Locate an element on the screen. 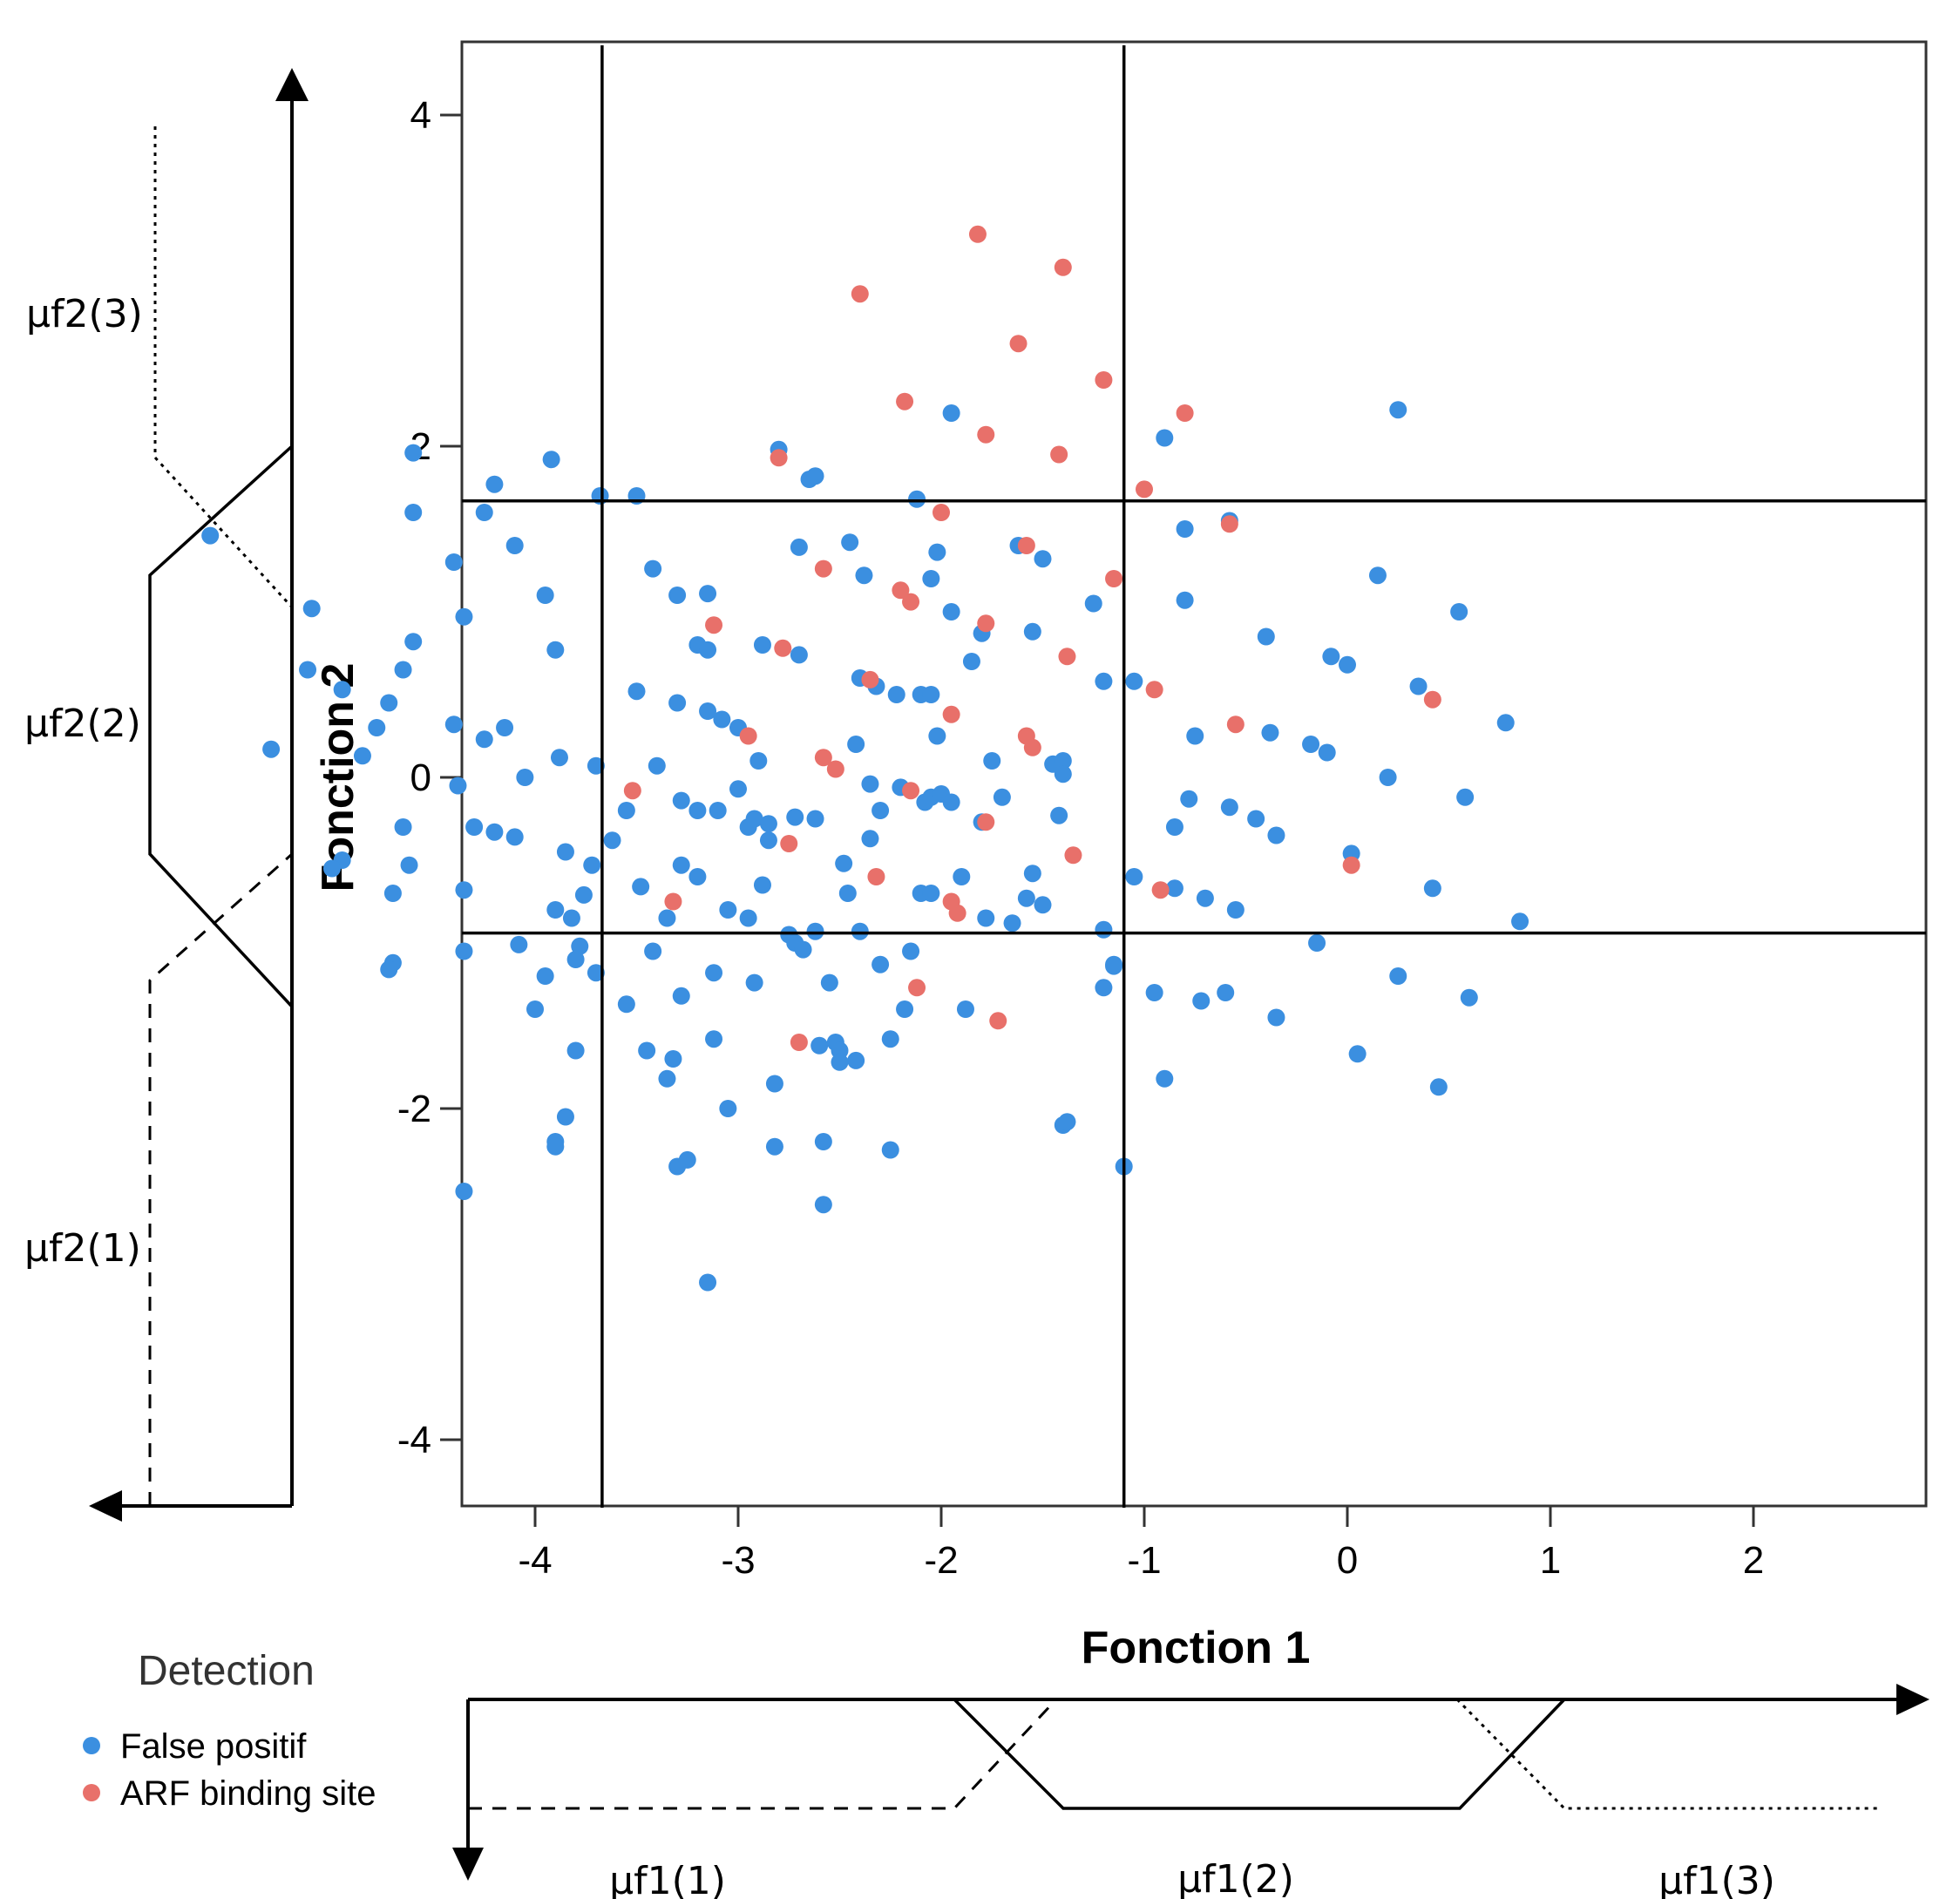 Image resolution: width=1960 pixels, height=1899 pixels. legend-marker-false-positif is located at coordinates (91, 1745).